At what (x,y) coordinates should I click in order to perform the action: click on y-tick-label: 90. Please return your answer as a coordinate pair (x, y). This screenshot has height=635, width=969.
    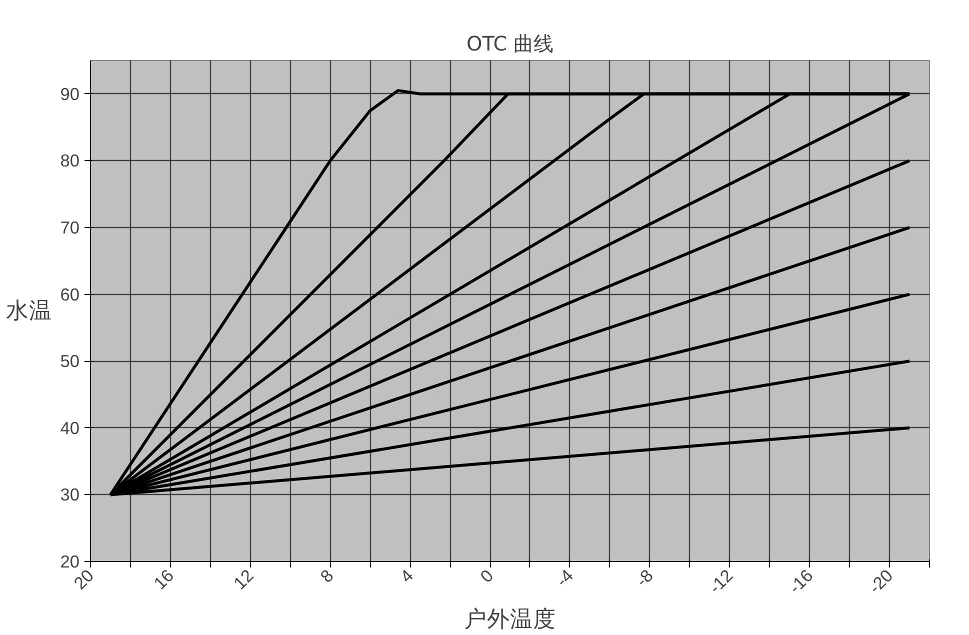
    Looking at the image, I should click on (70, 94).